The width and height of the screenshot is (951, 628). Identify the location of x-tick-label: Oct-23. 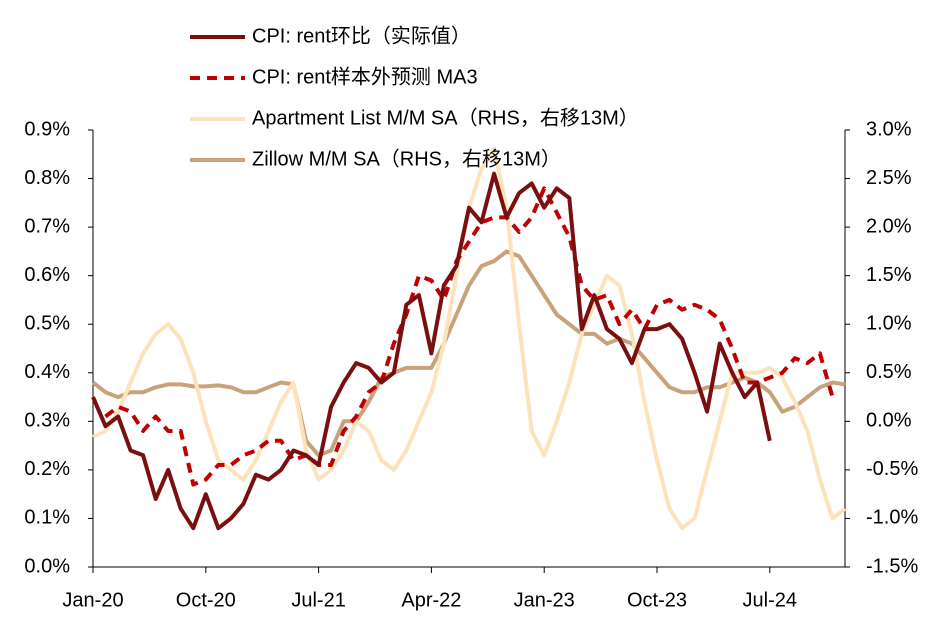
(657, 600).